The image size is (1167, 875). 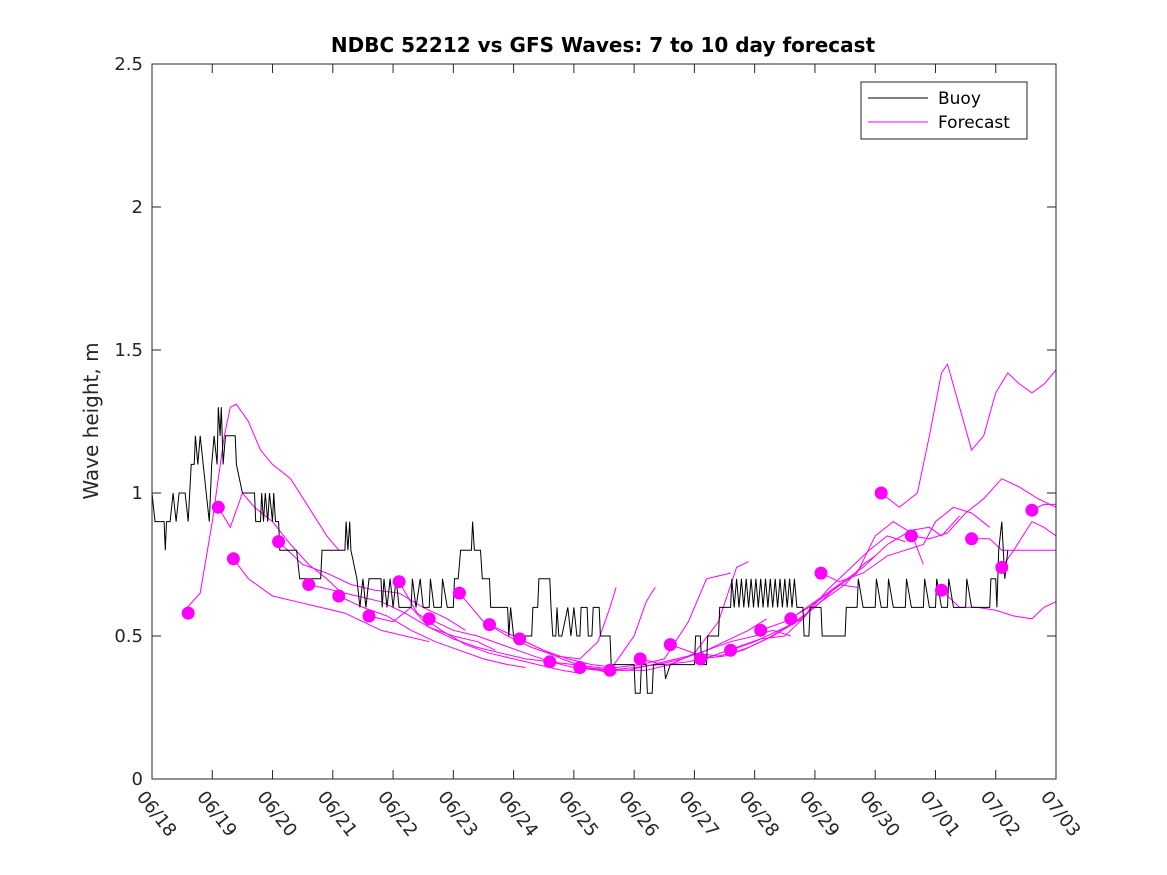 What do you see at coordinates (759, 814) in the screenshot?
I see `x-tick-label-10: 06/28` at bounding box center [759, 814].